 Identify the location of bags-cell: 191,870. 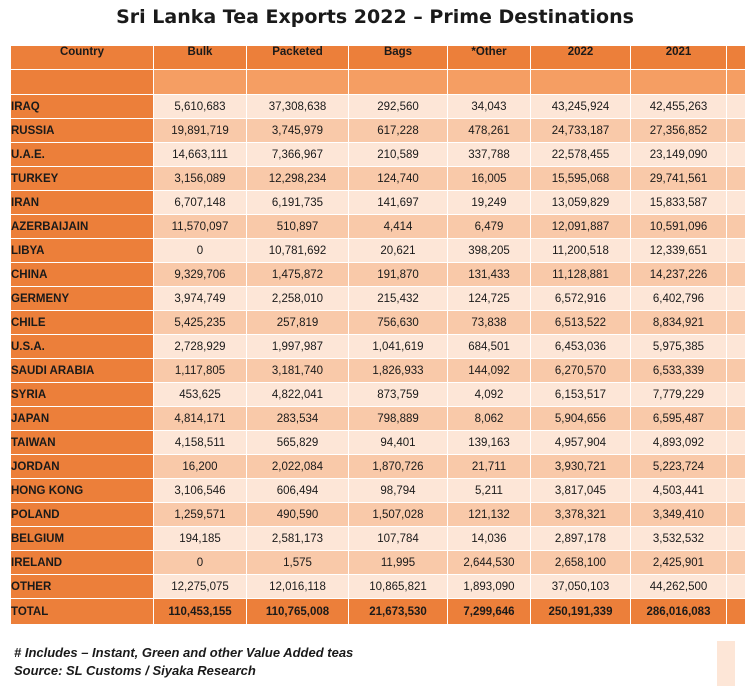
(398, 274).